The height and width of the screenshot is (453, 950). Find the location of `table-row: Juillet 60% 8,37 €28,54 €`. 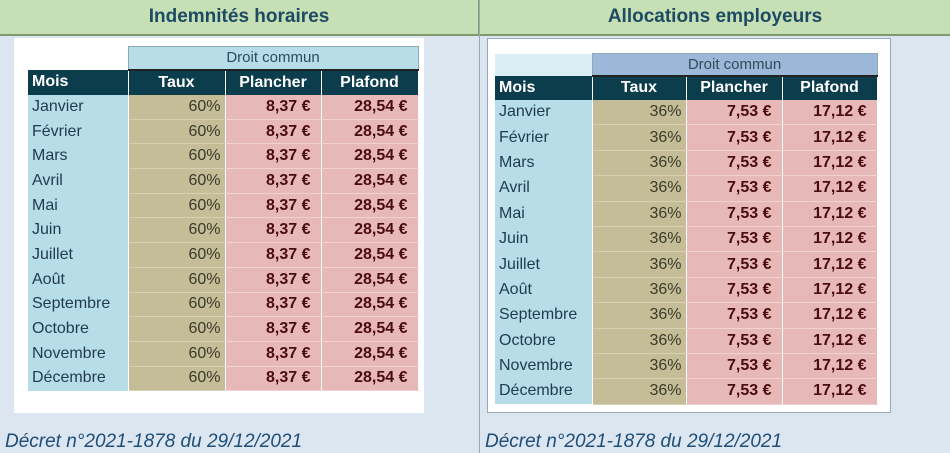

table-row: Juillet 60% 8,37 €28,54 € is located at coordinates (223, 255).